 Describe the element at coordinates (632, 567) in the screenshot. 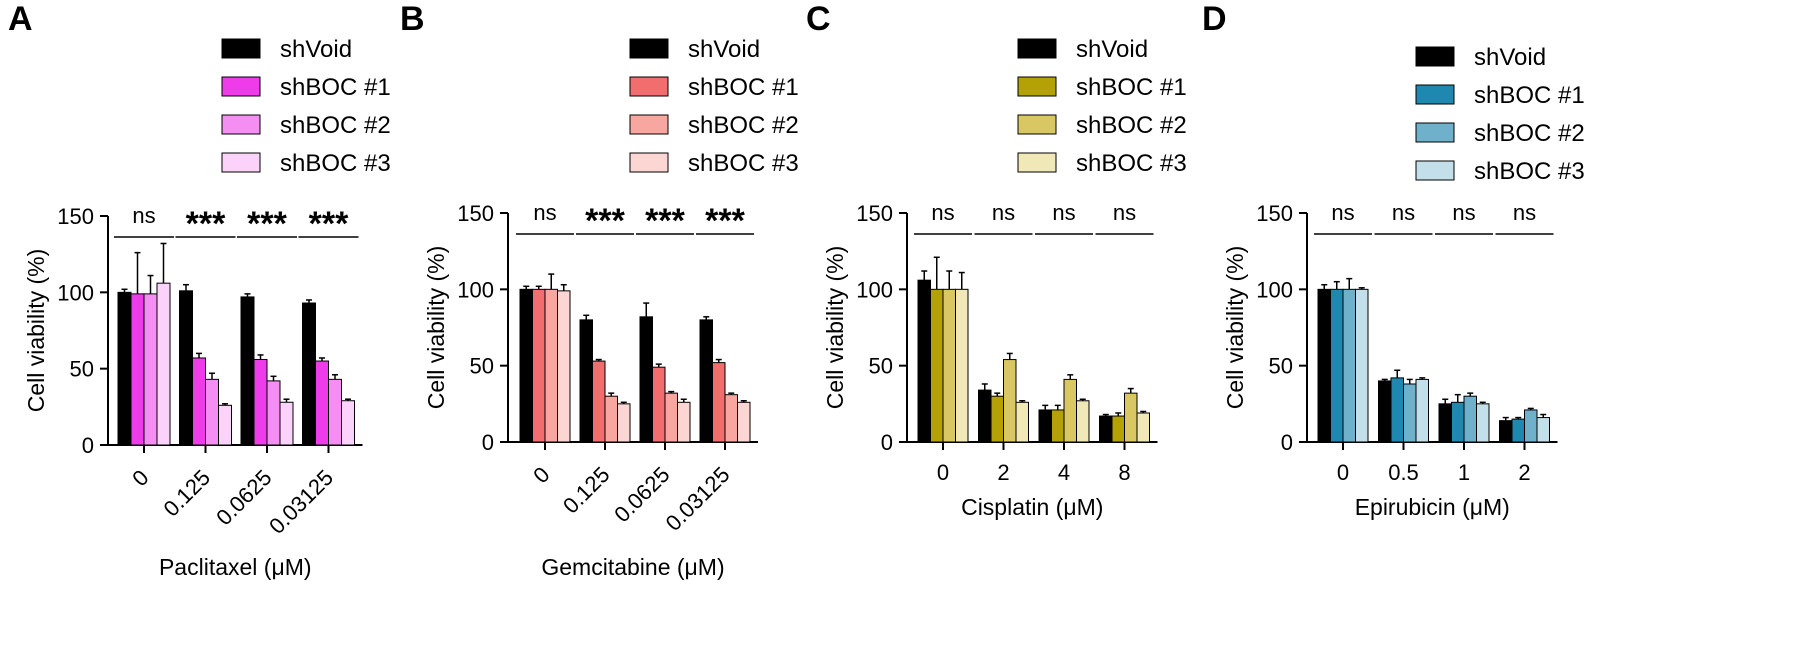

I see `x-axis-label: Gemcitabine (μM)` at that location.